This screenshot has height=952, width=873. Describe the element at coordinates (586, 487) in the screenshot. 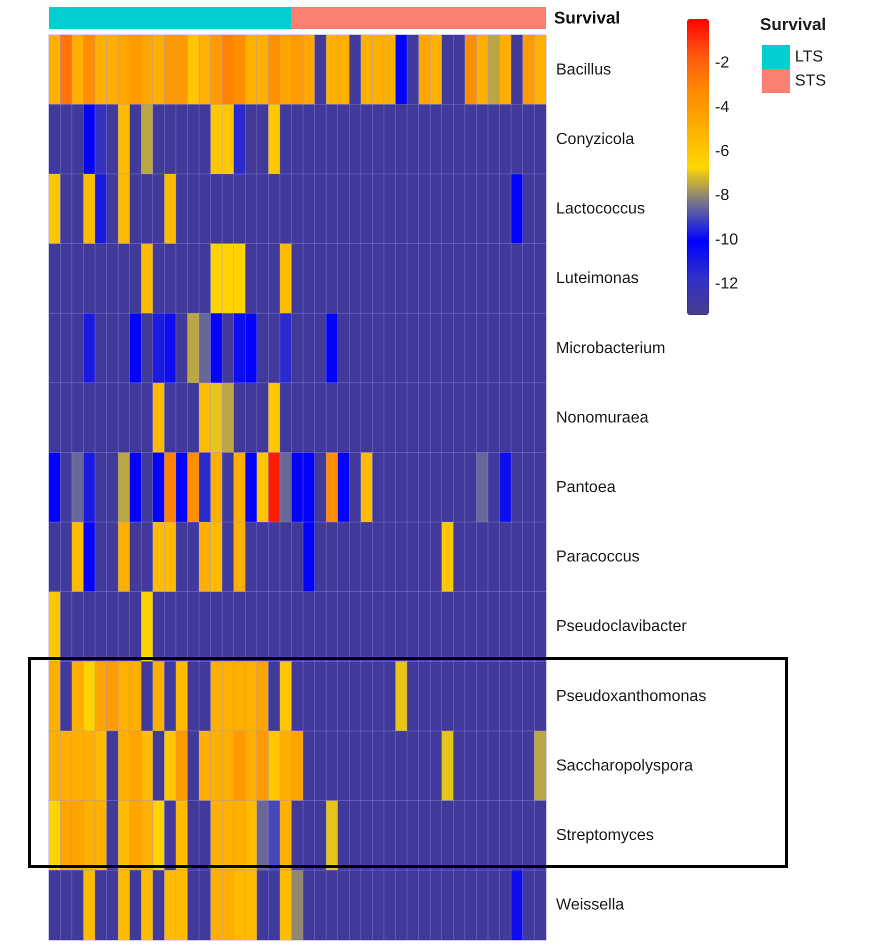

I see `y-tick-label: Pantoea` at that location.